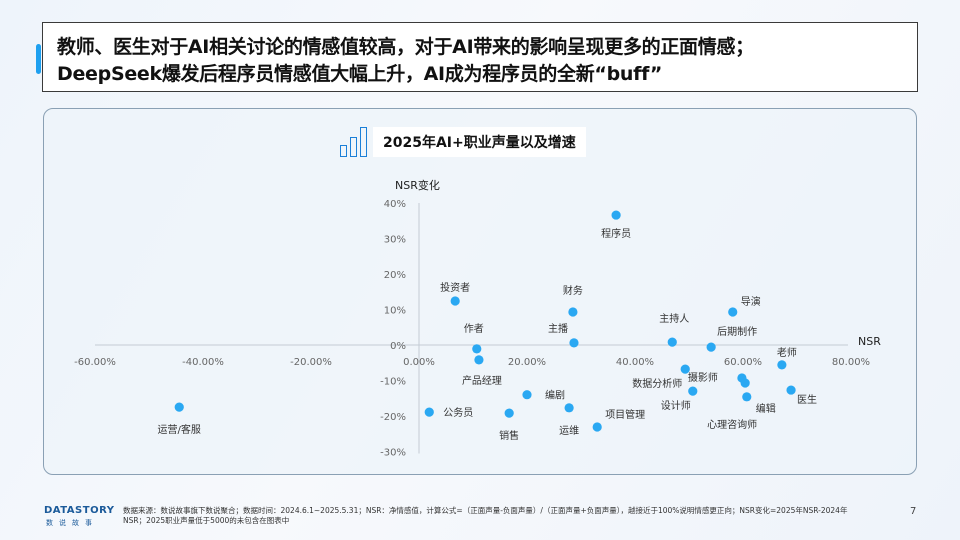 The width and height of the screenshot is (960, 540). I want to click on x-tick-label: 40.00%, so click(635, 362).